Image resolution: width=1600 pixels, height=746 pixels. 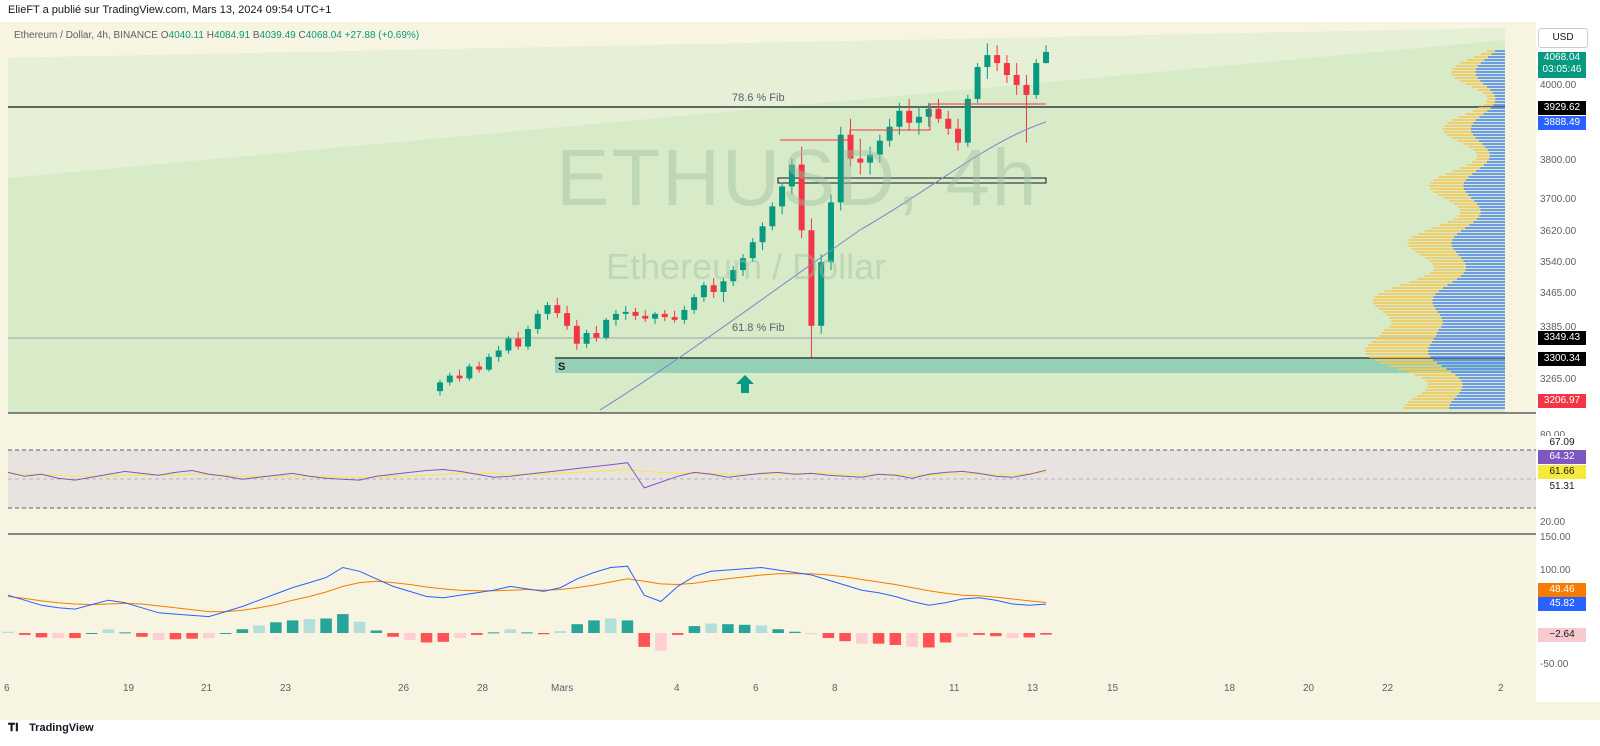 I want to click on macd-value-label: 45.82, so click(x=1562, y=604).